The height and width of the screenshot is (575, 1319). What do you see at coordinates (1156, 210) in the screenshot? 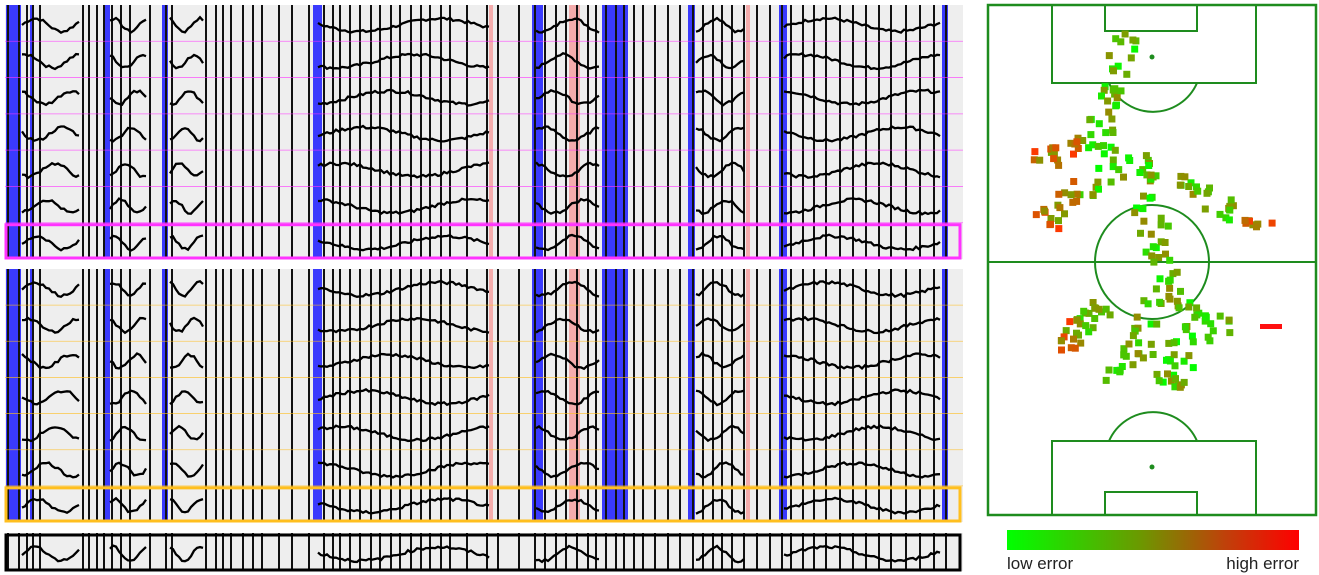
I see `trajectory-heatmap` at bounding box center [1156, 210].